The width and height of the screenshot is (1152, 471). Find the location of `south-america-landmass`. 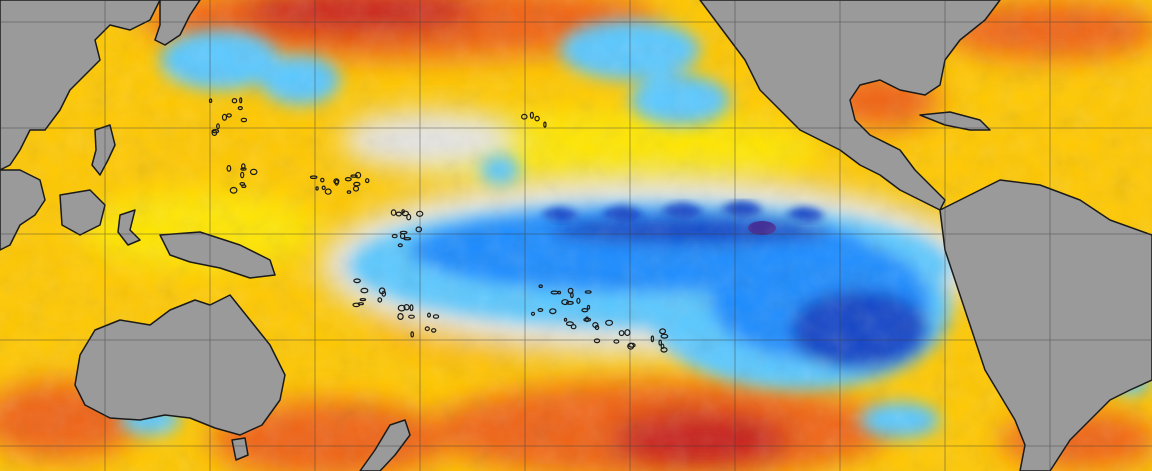

south-america-landmass is located at coordinates (1045, 325).